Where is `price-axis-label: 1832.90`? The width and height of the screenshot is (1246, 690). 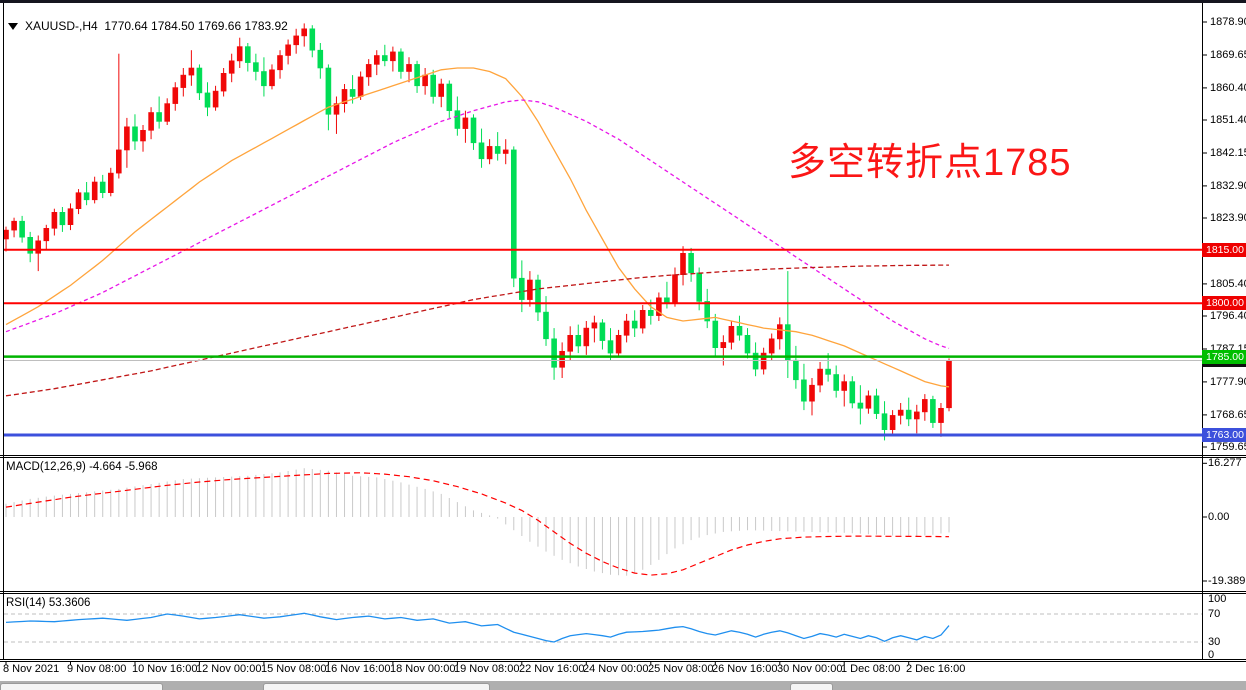 price-axis-label: 1832.90 is located at coordinates (1228, 186).